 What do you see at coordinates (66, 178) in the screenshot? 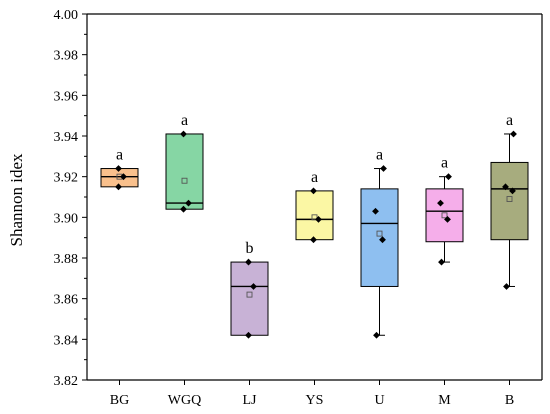
I see `y-tick-label: 3.92` at bounding box center [66, 178].